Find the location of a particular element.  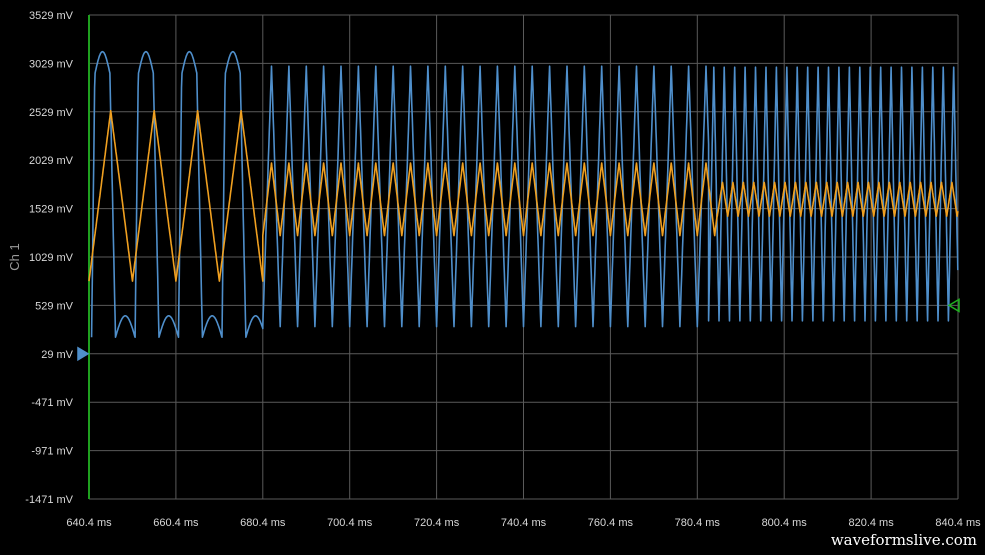

y-tick-label: 529 mV is located at coordinates (54, 306).